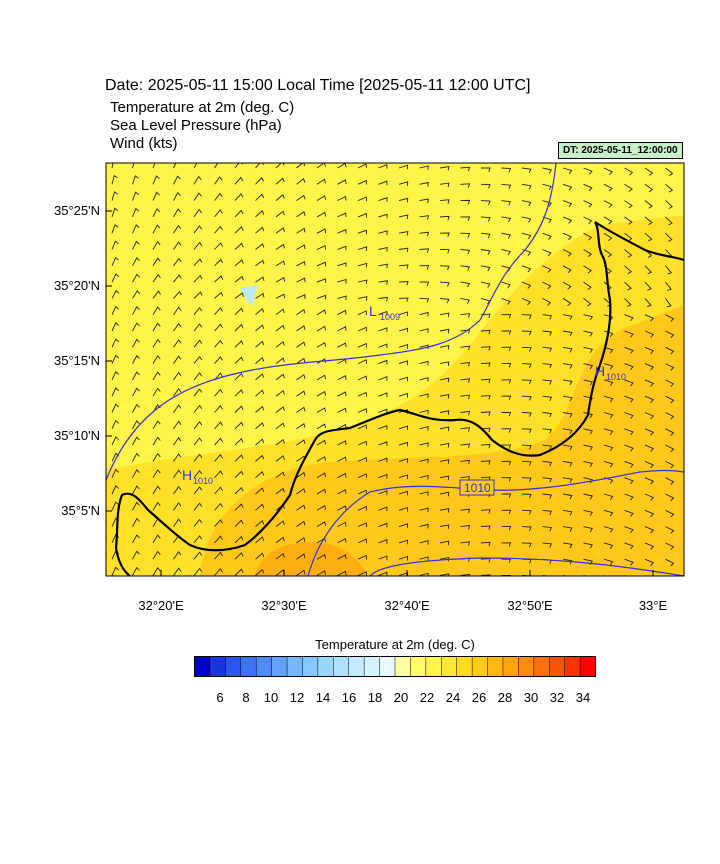  I want to click on coastline-east, so click(639, 241).